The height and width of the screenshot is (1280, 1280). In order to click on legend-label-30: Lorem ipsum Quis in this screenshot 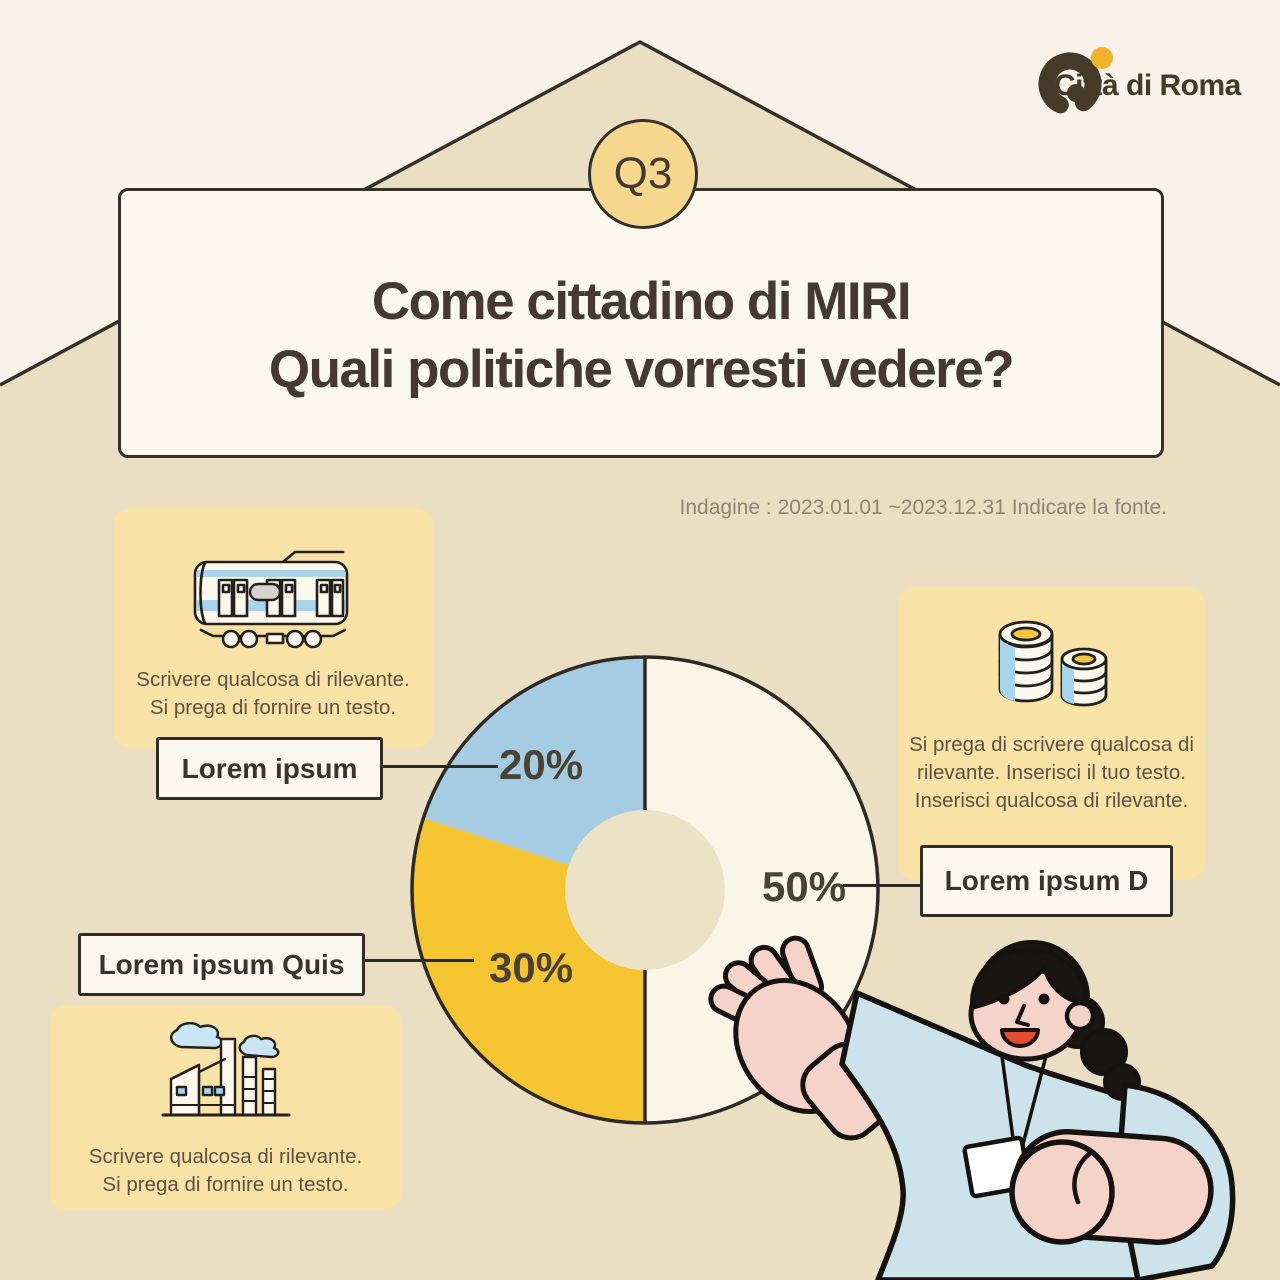, I will do `click(221, 964)`.